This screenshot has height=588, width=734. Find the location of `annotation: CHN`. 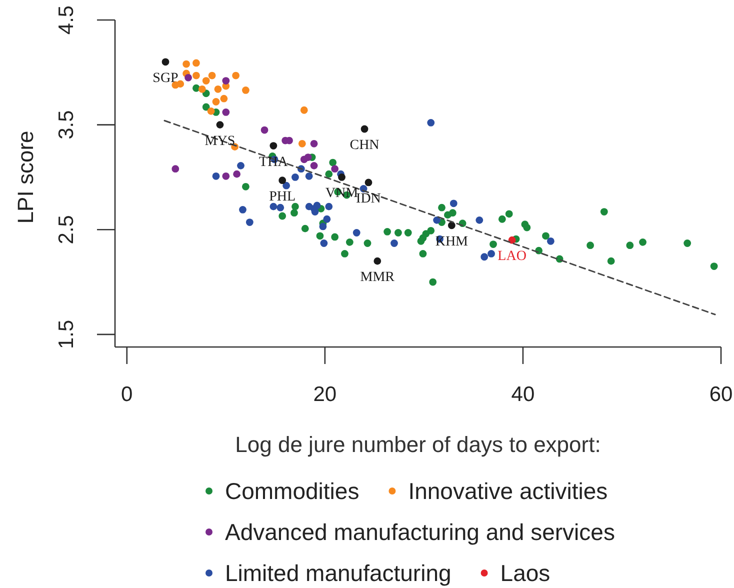

annotation: CHN is located at coordinates (365, 145).